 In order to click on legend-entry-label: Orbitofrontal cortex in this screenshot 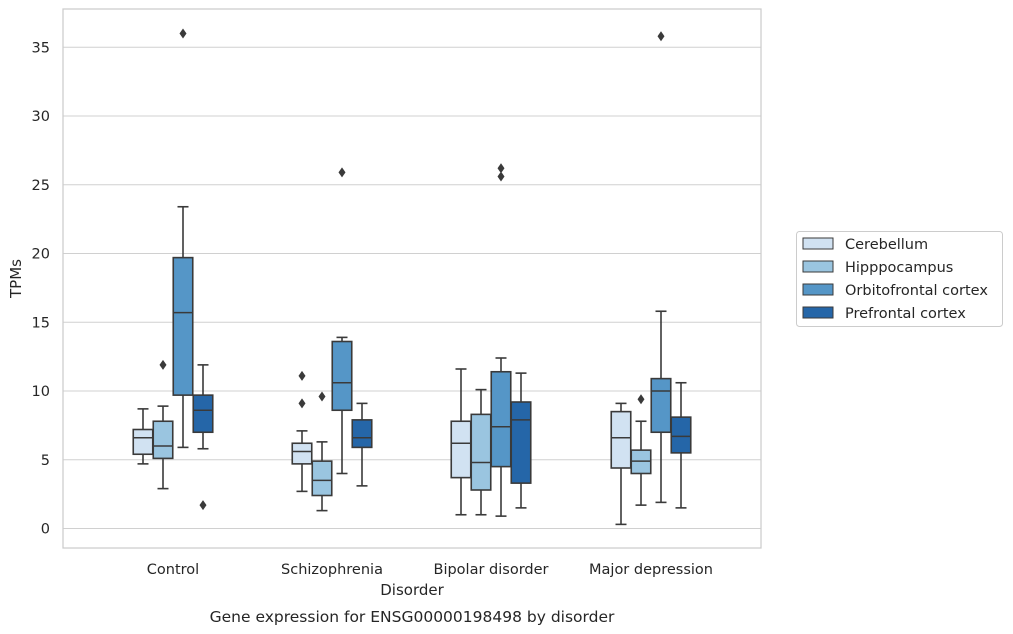, I will do `click(916, 291)`.